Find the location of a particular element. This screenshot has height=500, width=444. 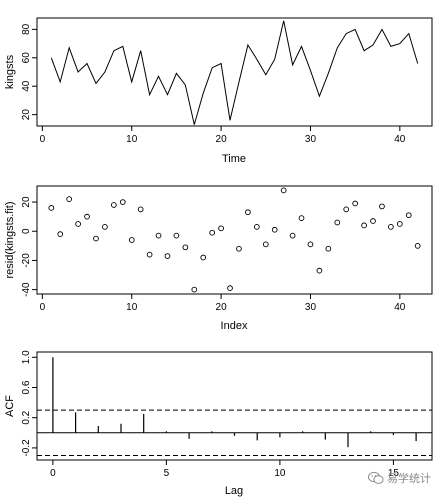

acf-xlabel: Lag is located at coordinates (234, 491).